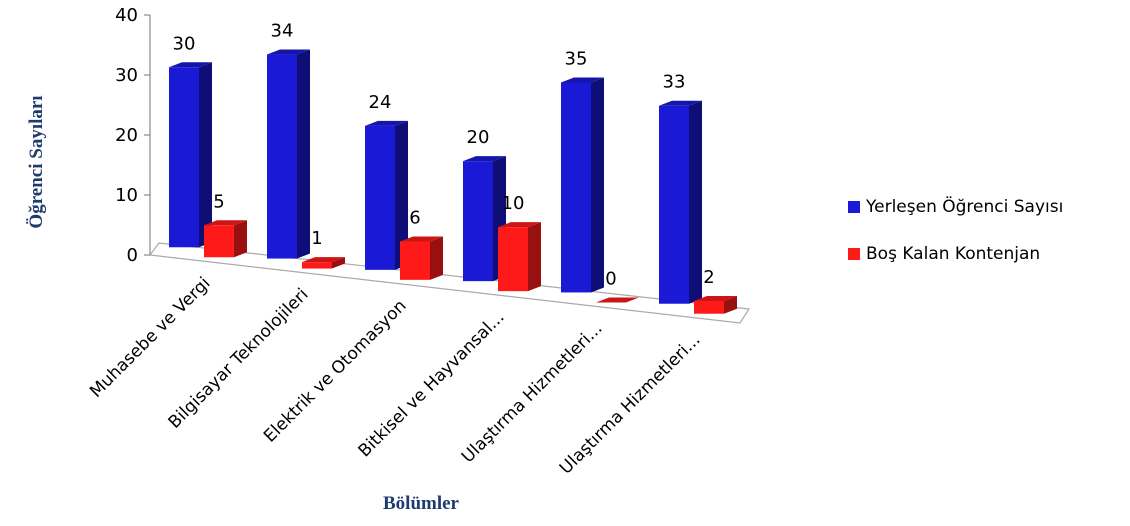 The height and width of the screenshot is (526, 1130). I want to click on x-axis-title: Bölümler, so click(421, 503).